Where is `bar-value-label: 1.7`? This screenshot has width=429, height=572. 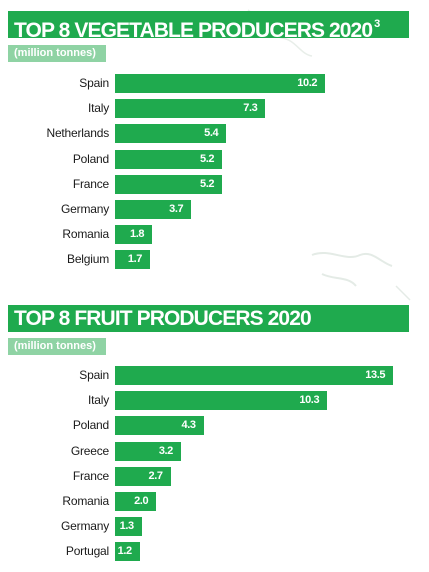 bar-value-label: 1.7 is located at coordinates (135, 259).